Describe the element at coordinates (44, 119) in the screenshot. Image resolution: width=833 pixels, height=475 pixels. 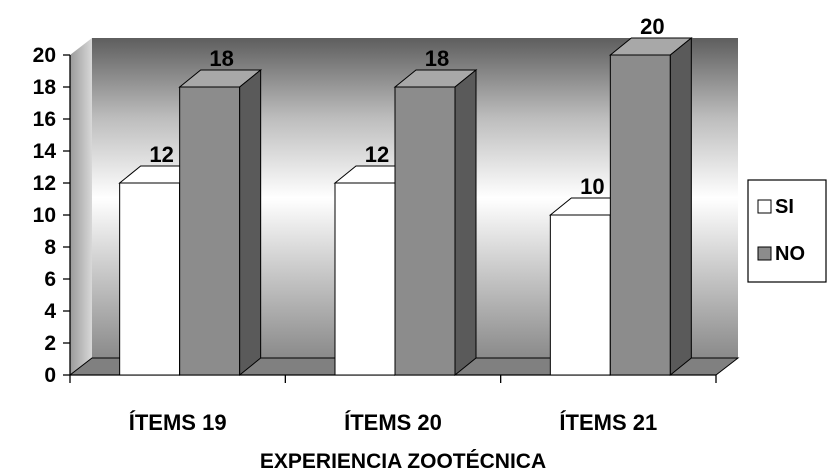
I see `y-tick-label: 16` at that location.